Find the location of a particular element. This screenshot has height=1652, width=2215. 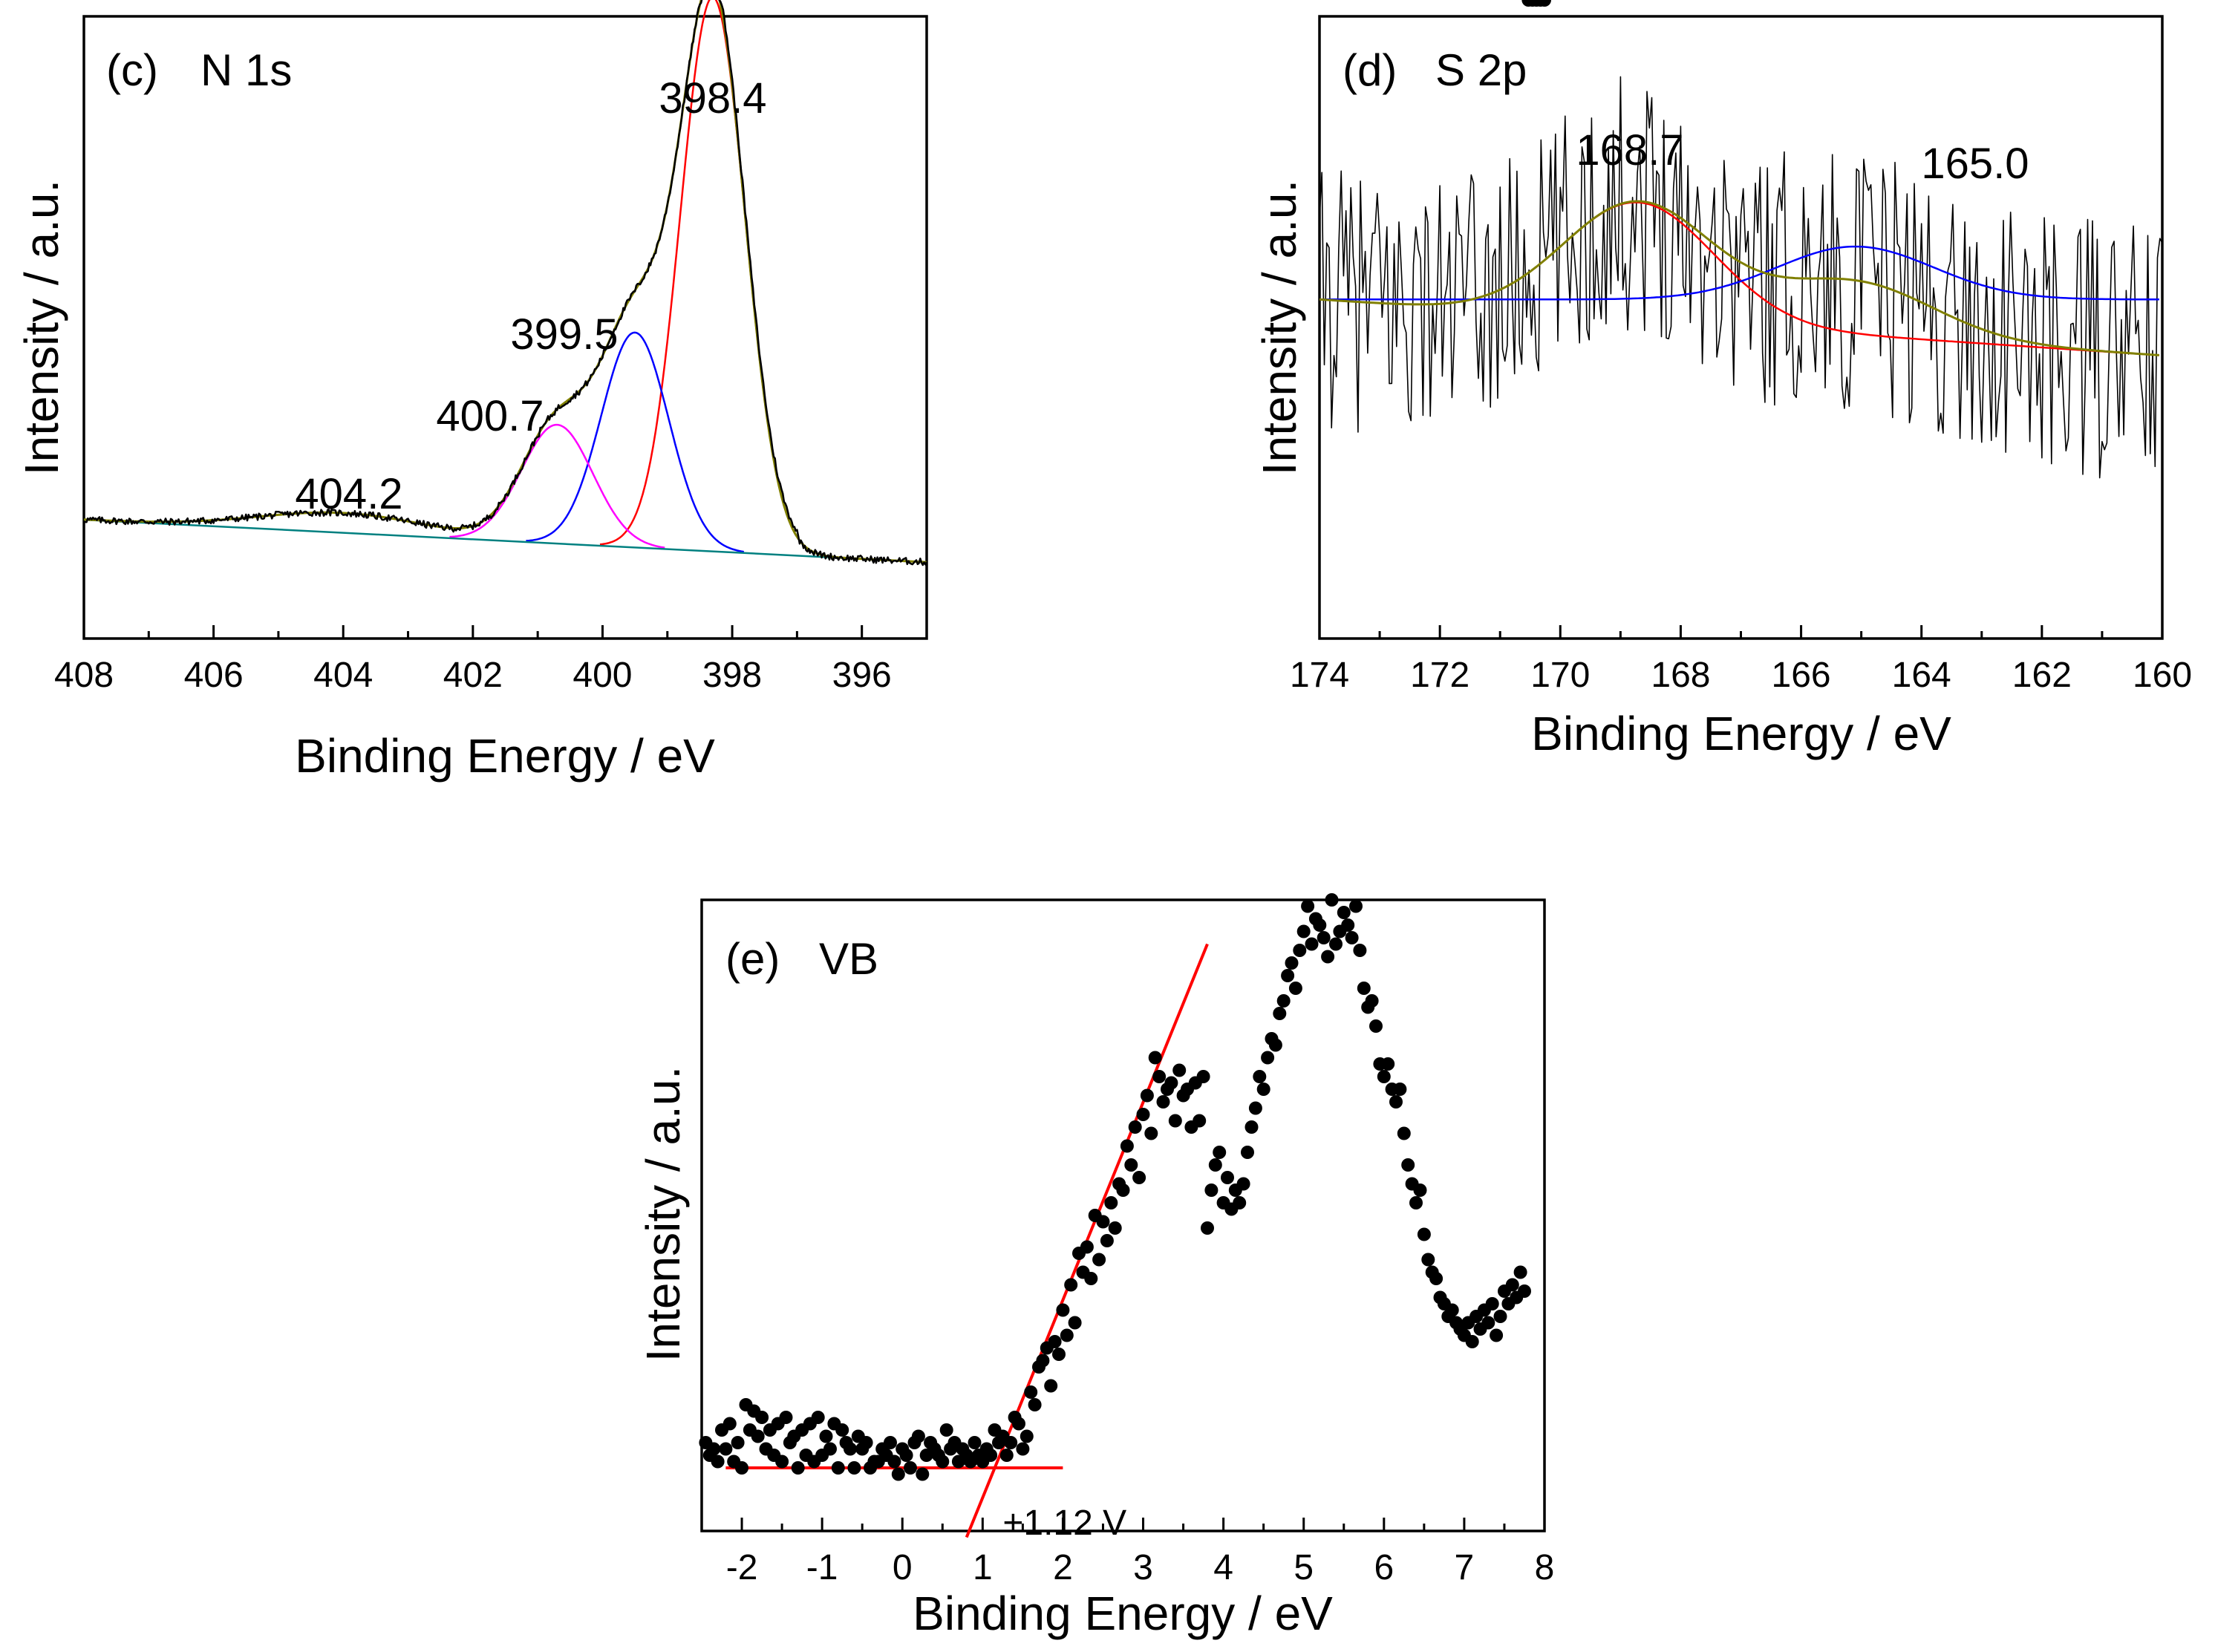

x-ticks: 408 406 404 402 400 398 396 is located at coordinates (491, 660).